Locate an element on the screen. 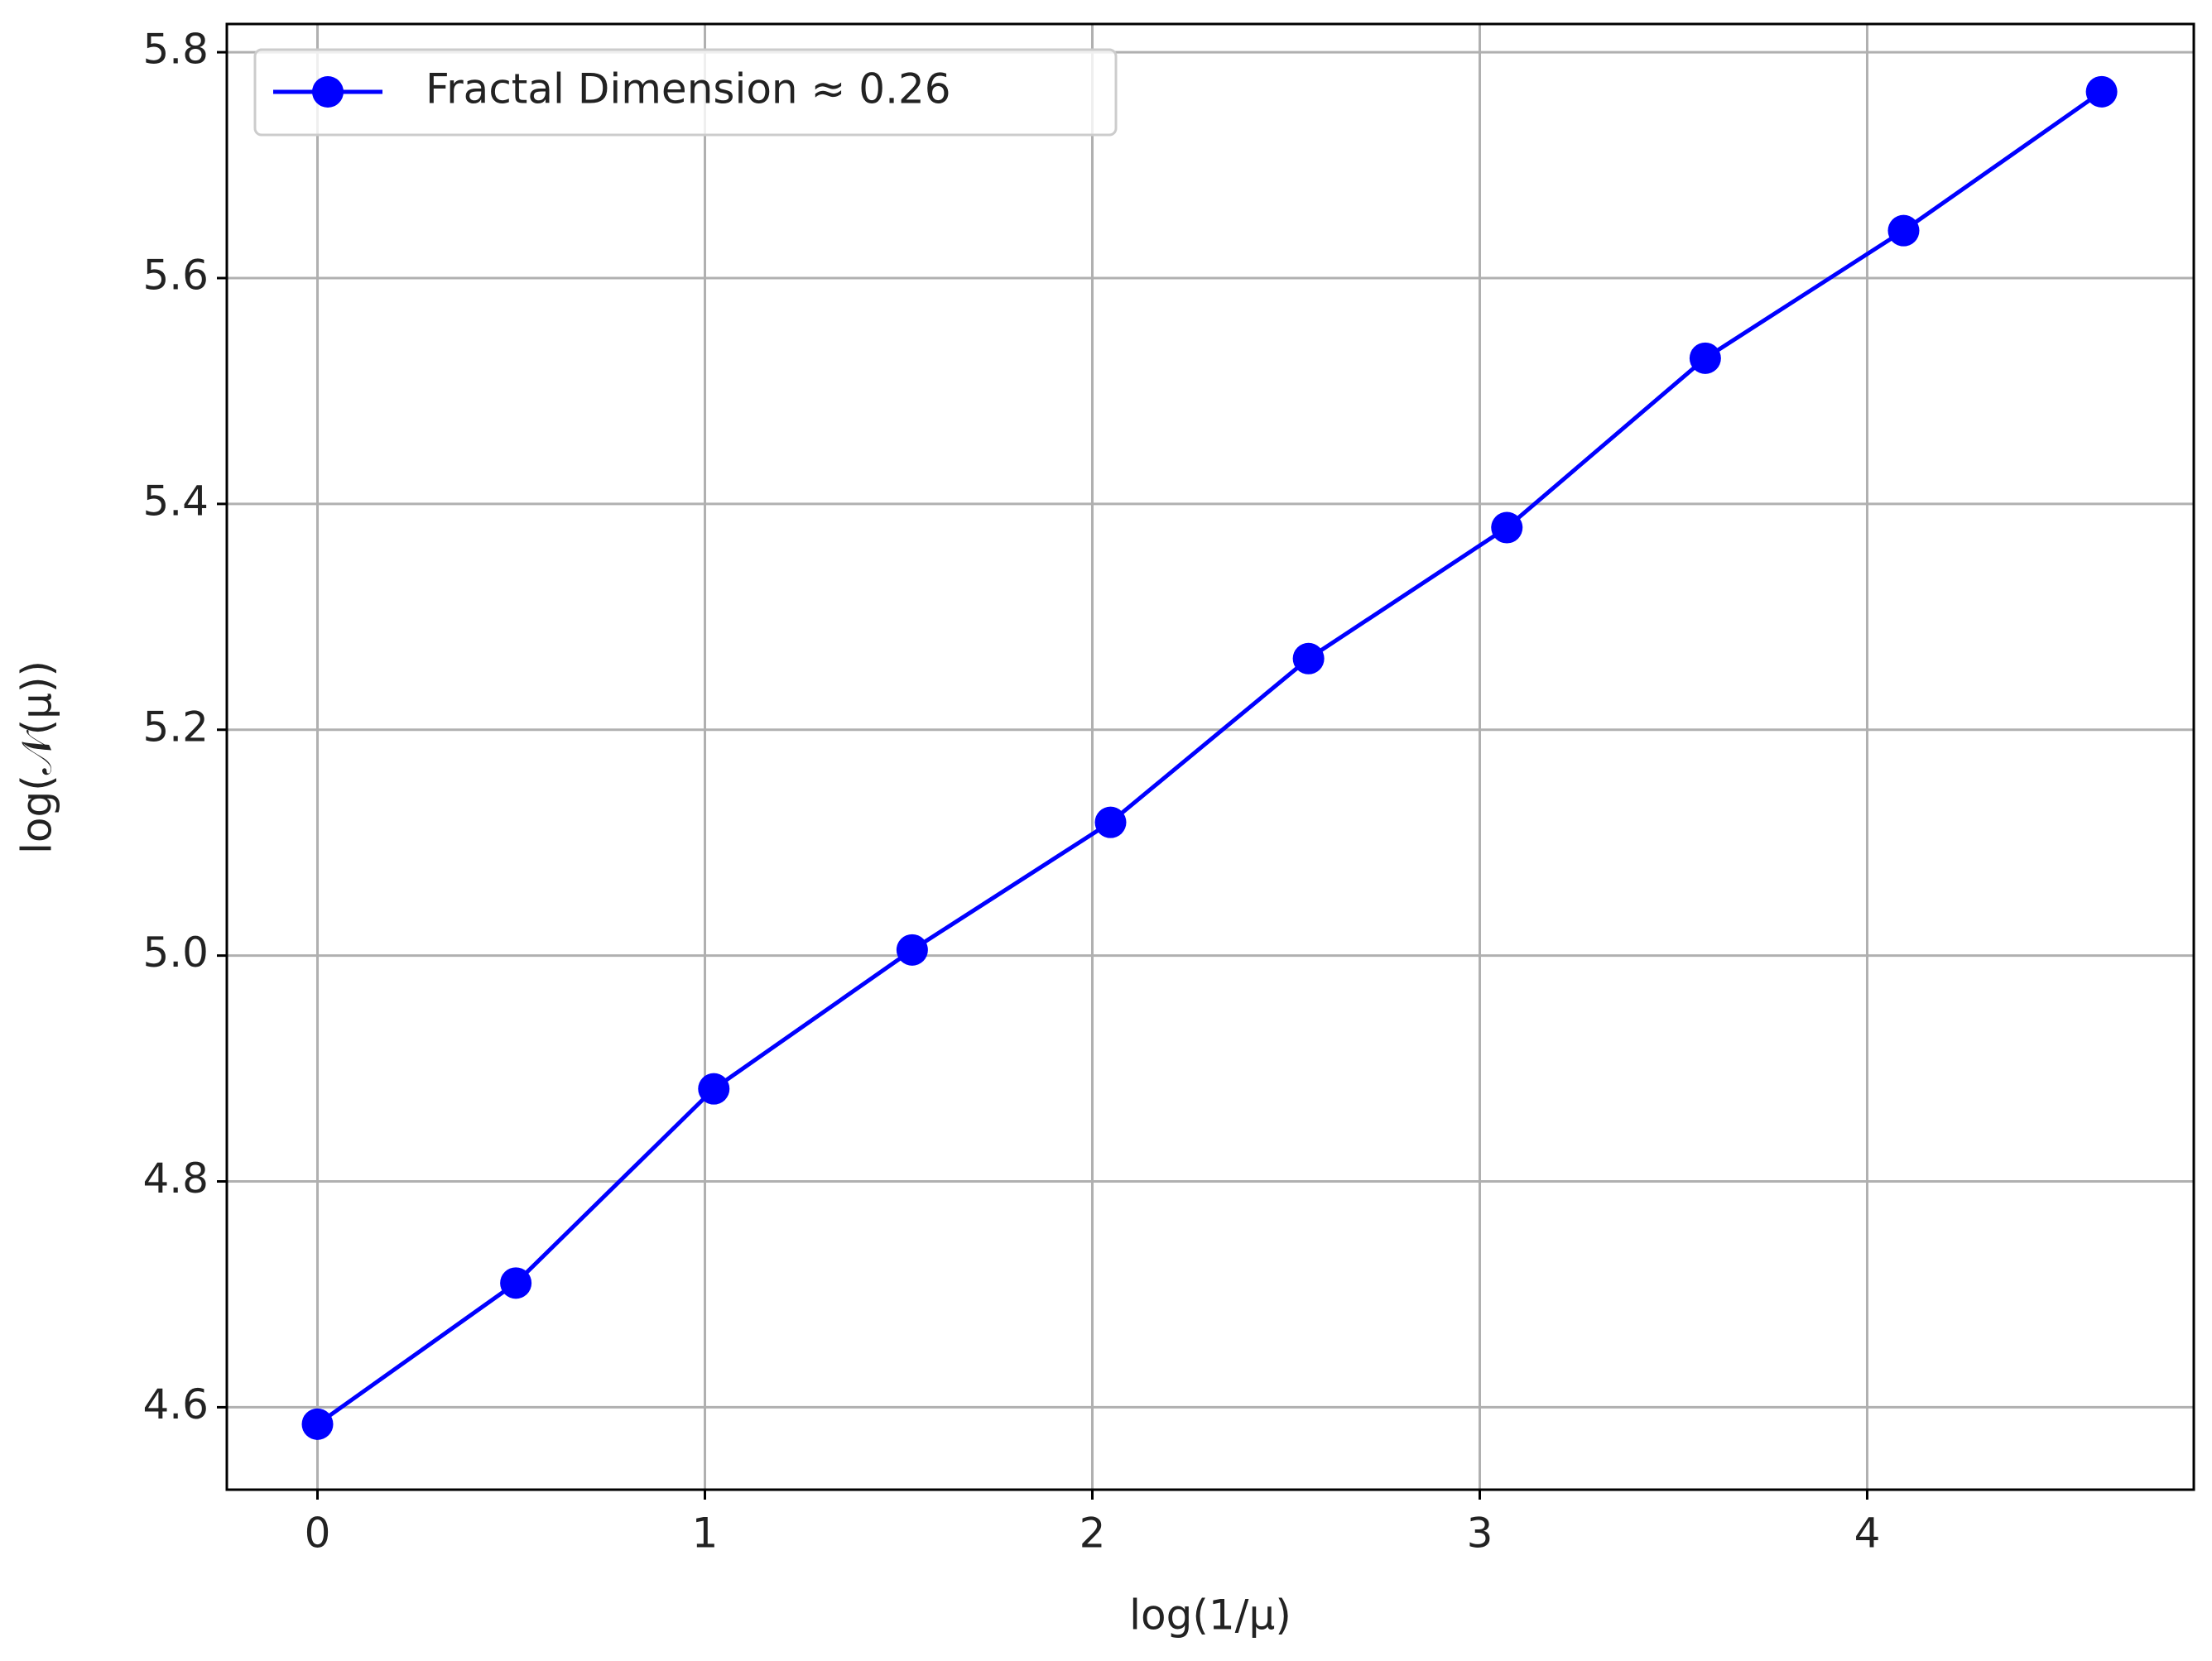 The height and width of the screenshot is (1661, 2212). y-tick-label: 5.0 is located at coordinates (175, 953).